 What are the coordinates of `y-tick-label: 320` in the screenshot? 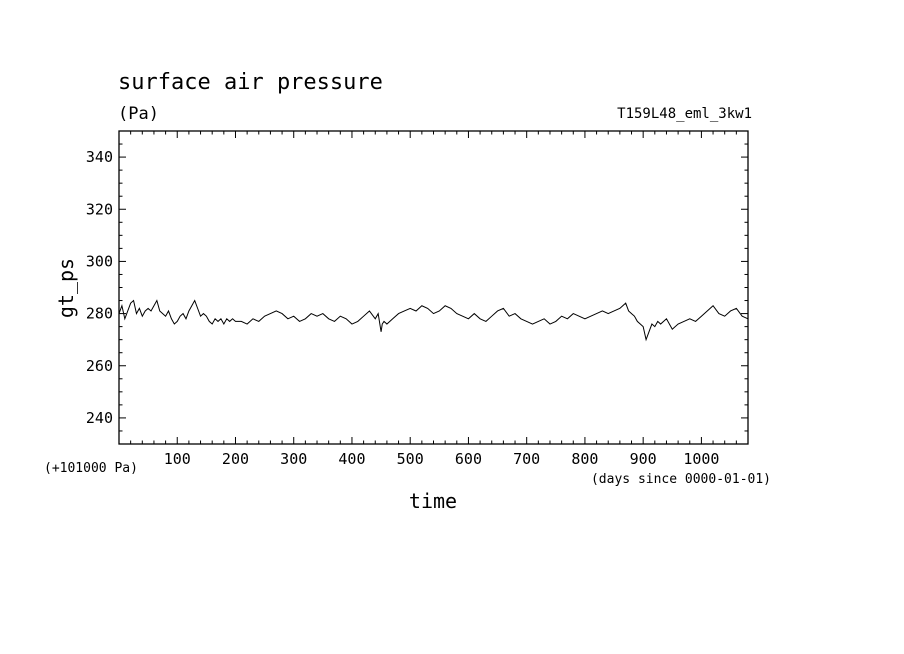 It's located at (99, 209).